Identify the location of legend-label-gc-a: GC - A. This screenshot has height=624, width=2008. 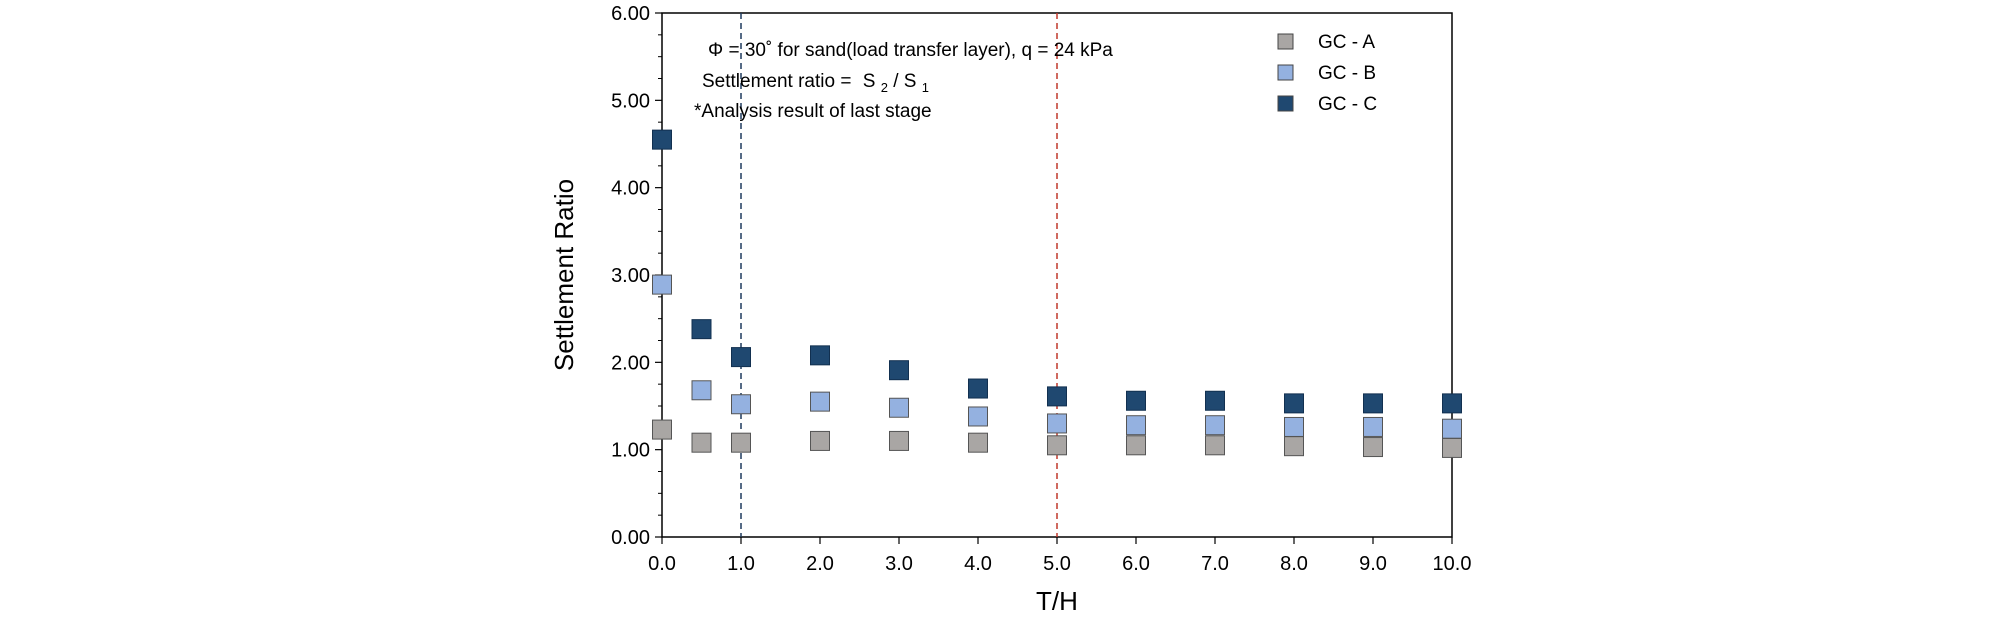
(1346, 42).